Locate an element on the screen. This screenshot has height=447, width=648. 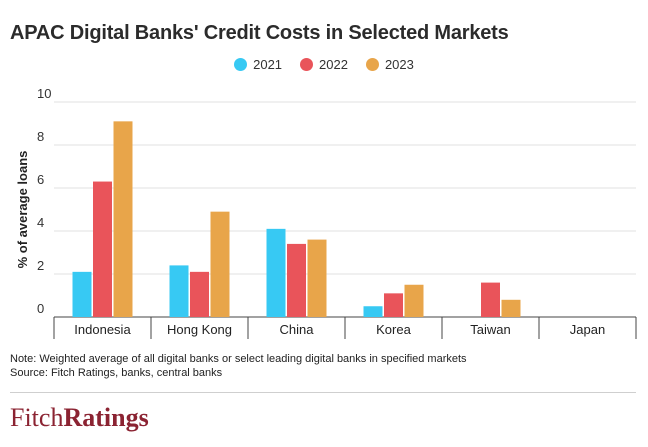
bar-indonesia-2023 is located at coordinates (123, 219).